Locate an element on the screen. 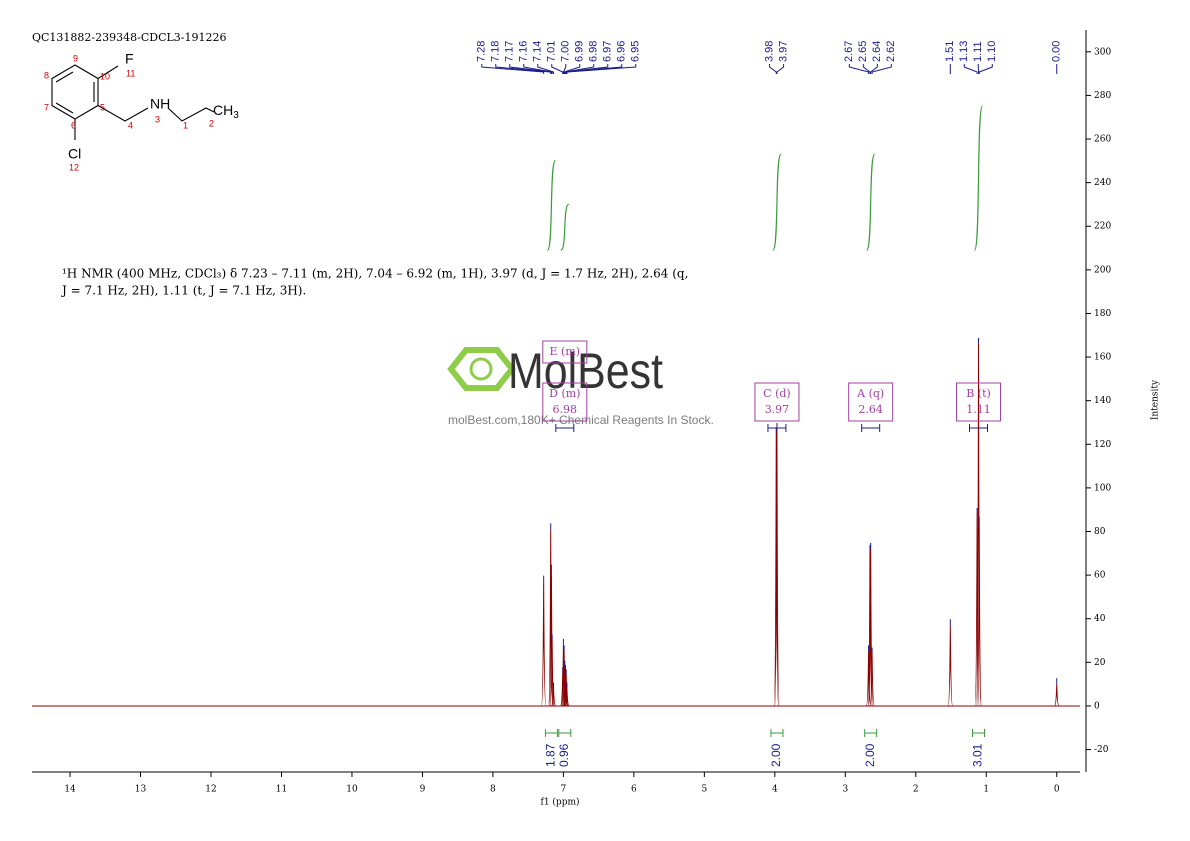 The image size is (1190, 841). atom-number: 1 is located at coordinates (185, 125).